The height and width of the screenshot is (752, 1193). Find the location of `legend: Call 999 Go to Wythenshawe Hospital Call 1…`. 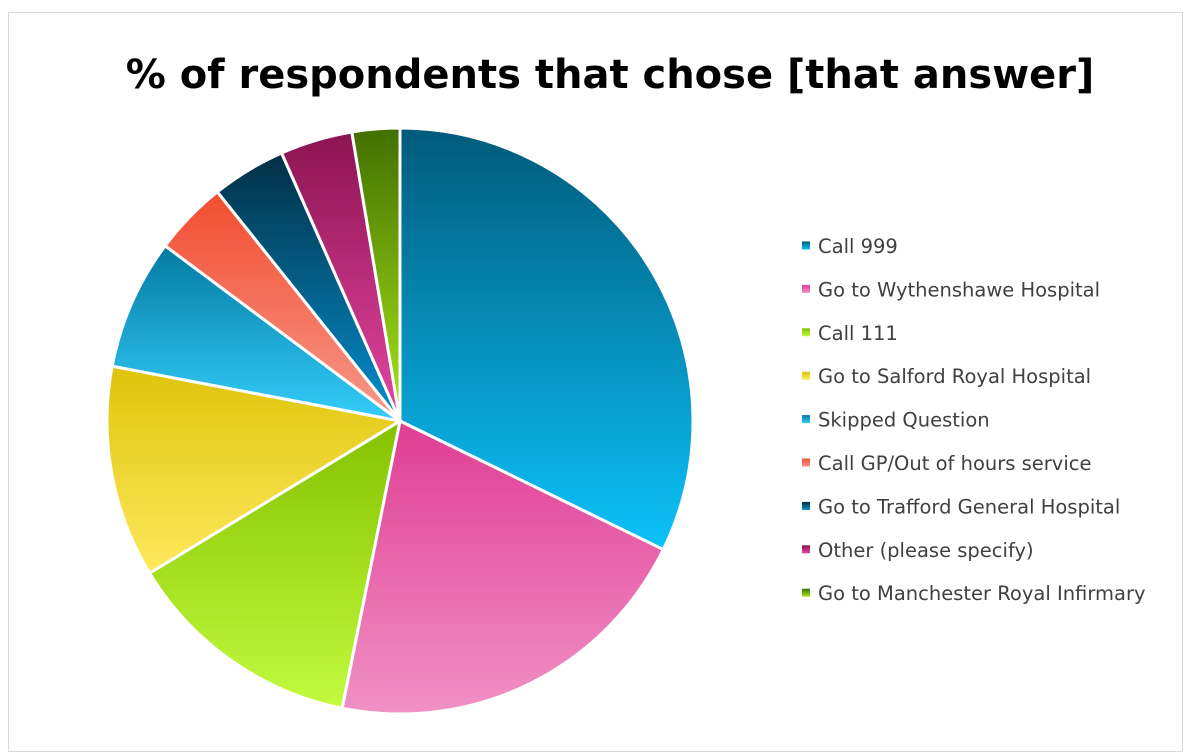

legend: Call 999 Go to Wythenshawe Hospital Call 1… is located at coordinates (974, 420).